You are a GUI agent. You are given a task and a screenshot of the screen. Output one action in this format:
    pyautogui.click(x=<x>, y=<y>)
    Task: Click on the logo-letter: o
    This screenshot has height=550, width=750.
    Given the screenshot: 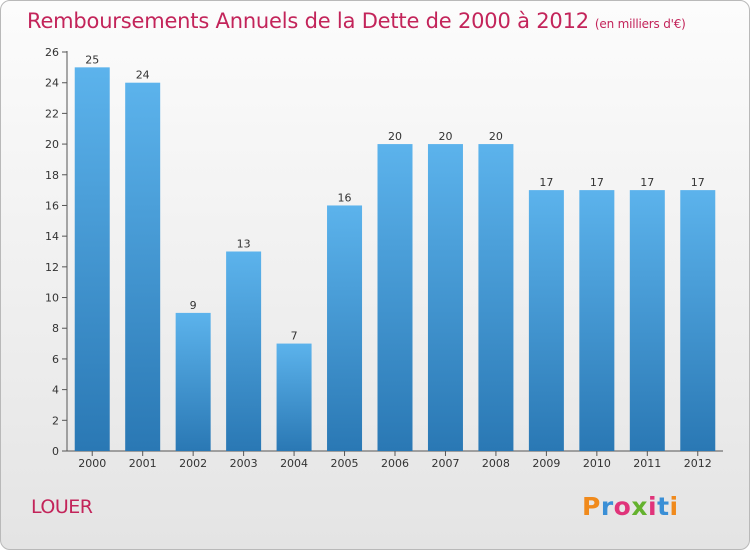 What is the action you would take?
    pyautogui.click(x=622, y=506)
    